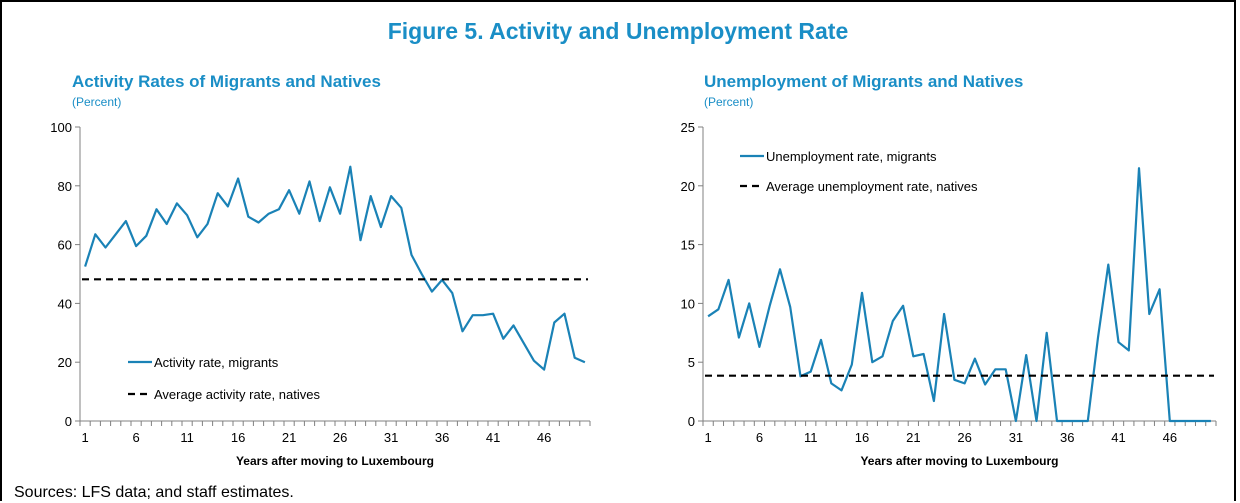  I want to click on left-x-axis-title: Years after moving to Luxembourg, so click(335, 461).